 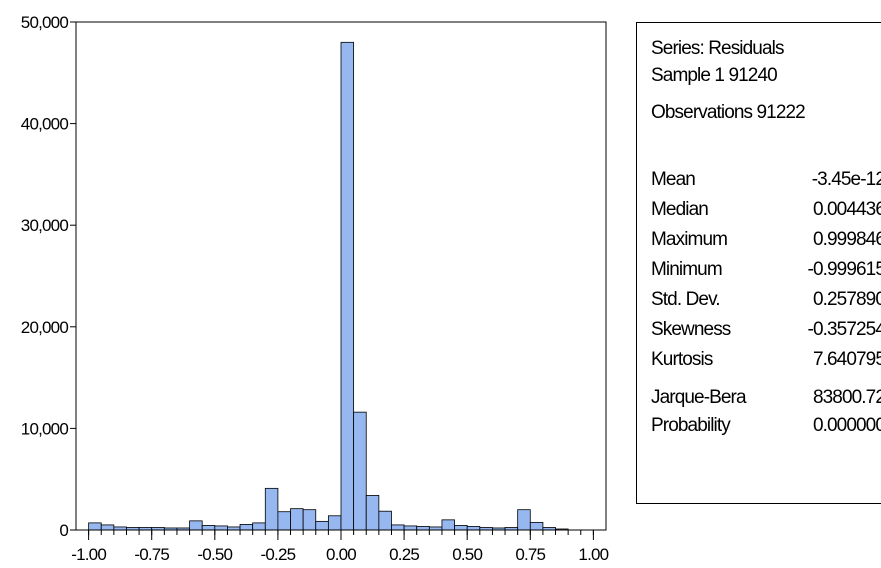 I want to click on stat-label: Probability, so click(x=691, y=425).